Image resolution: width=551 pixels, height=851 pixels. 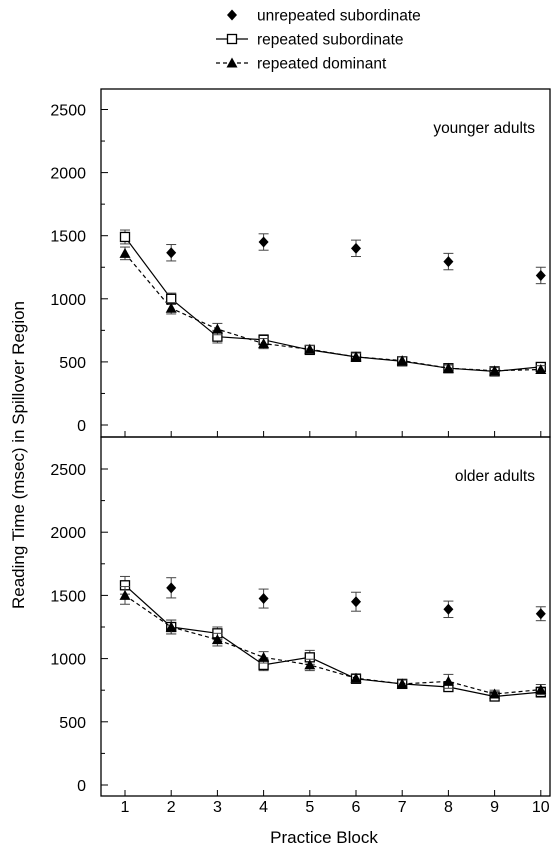 What do you see at coordinates (322, 64) in the screenshot?
I see `legend-label: repeated dominant` at bounding box center [322, 64].